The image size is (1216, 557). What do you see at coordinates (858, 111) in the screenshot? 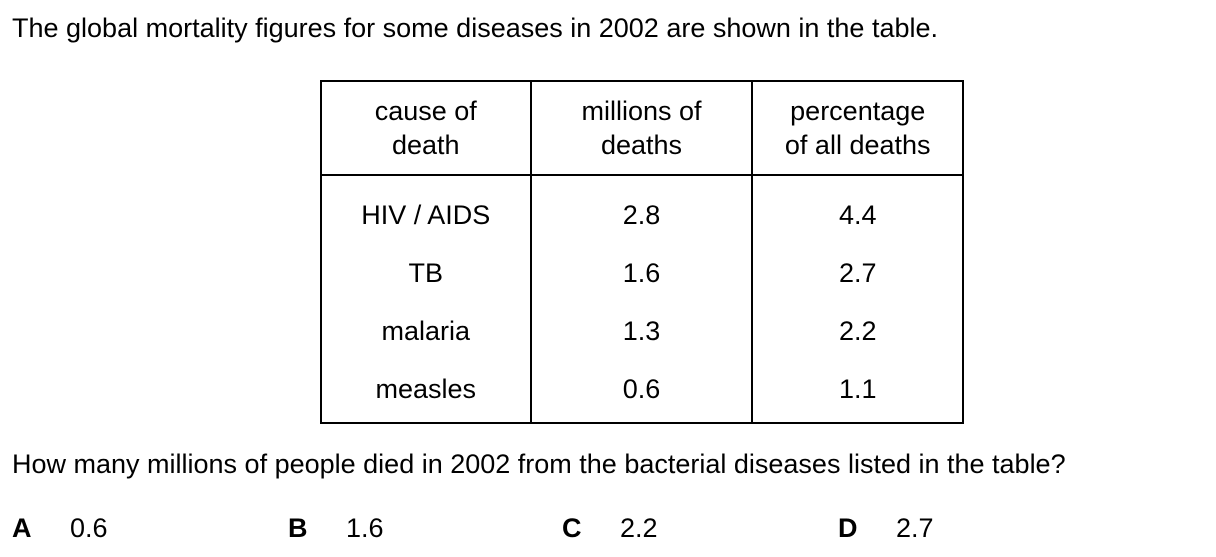
I see `header-line: percentage` at bounding box center [858, 111].